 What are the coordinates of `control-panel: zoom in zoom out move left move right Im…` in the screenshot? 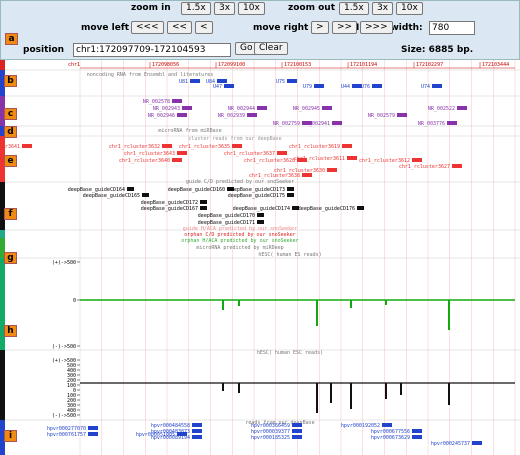 It's located at (260, 30).